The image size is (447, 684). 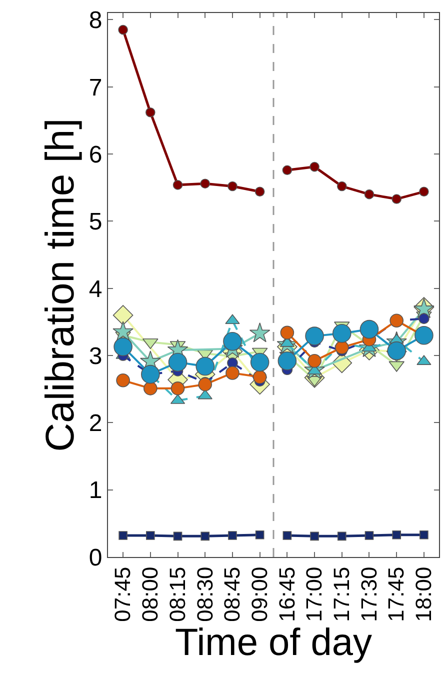 I want to click on x-tick-label: 07:45, so click(x=123, y=594).